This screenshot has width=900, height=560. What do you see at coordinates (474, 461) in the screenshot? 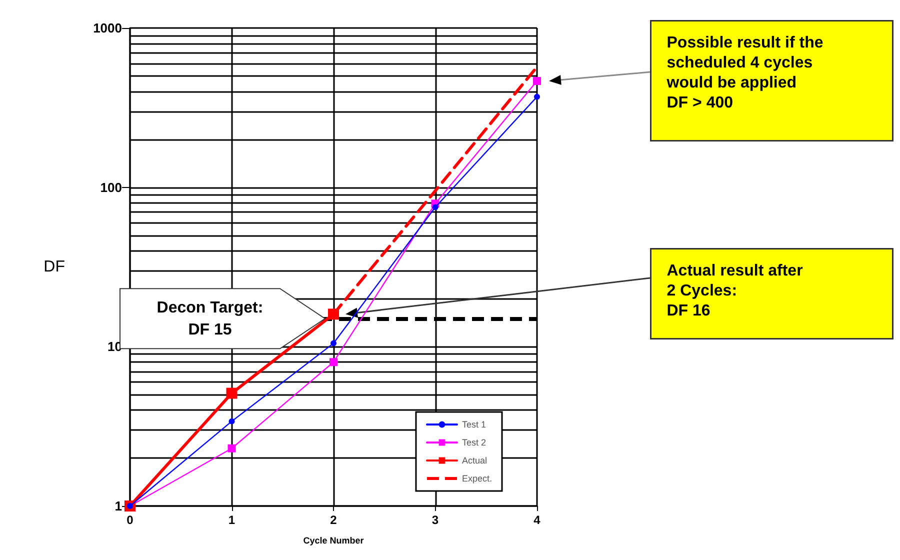
I see `legend-label: Actual` at bounding box center [474, 461].